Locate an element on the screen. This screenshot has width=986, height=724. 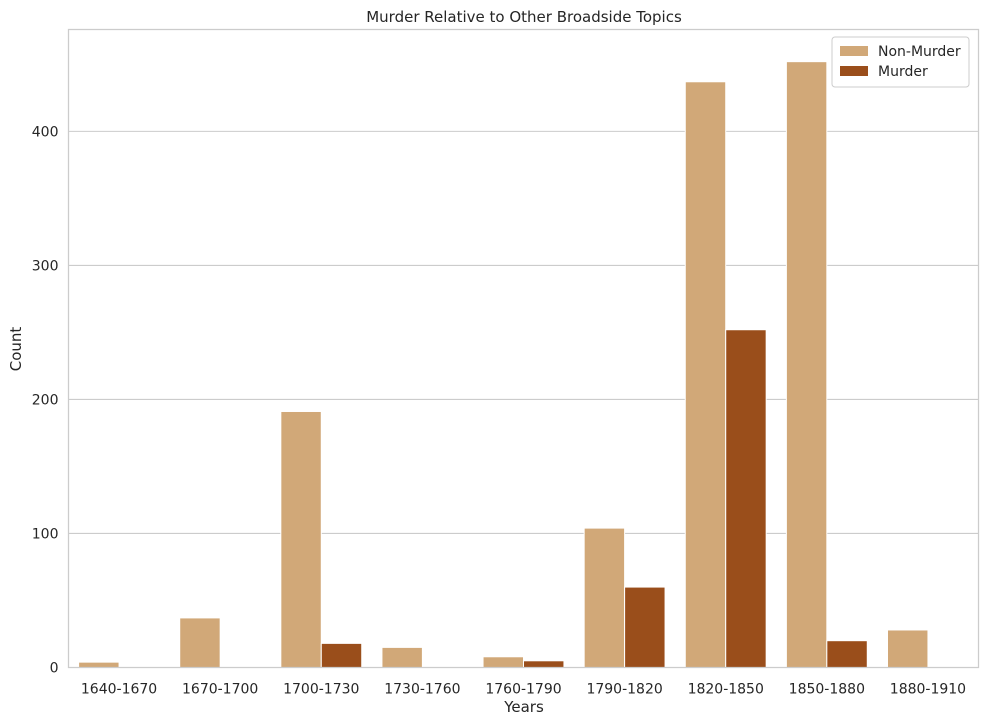
x-tick-label: 1640-1670 is located at coordinates (119, 690).